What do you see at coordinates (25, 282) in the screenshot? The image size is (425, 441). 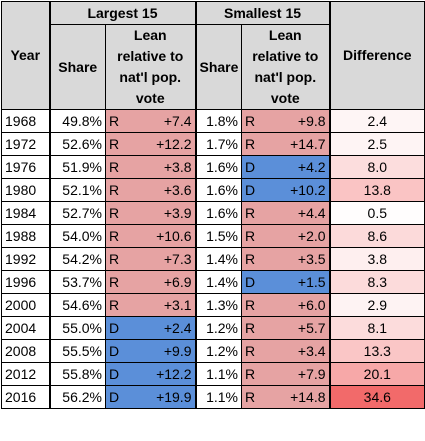 I see `year-cell: 1996` at bounding box center [25, 282].